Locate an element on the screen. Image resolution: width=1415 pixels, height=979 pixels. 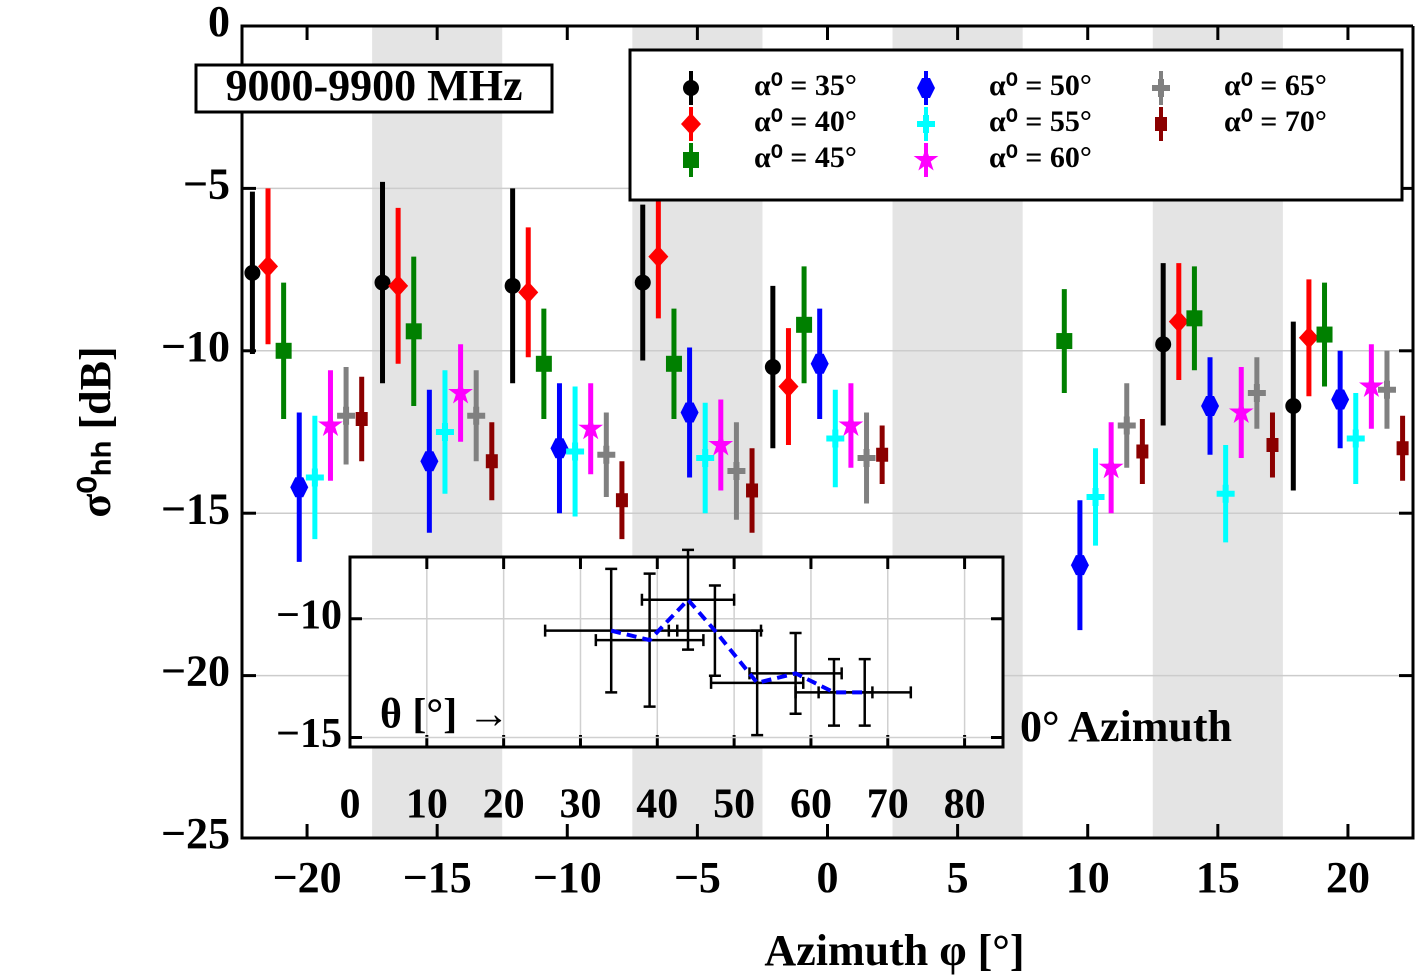
x-tick-label: 50 is located at coordinates (734, 805).